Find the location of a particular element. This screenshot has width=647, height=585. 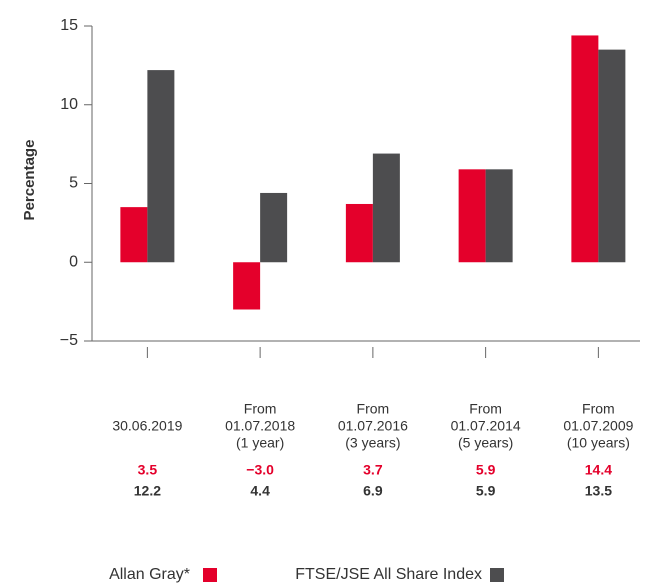

value-label: 12.2 is located at coordinates (147, 491).